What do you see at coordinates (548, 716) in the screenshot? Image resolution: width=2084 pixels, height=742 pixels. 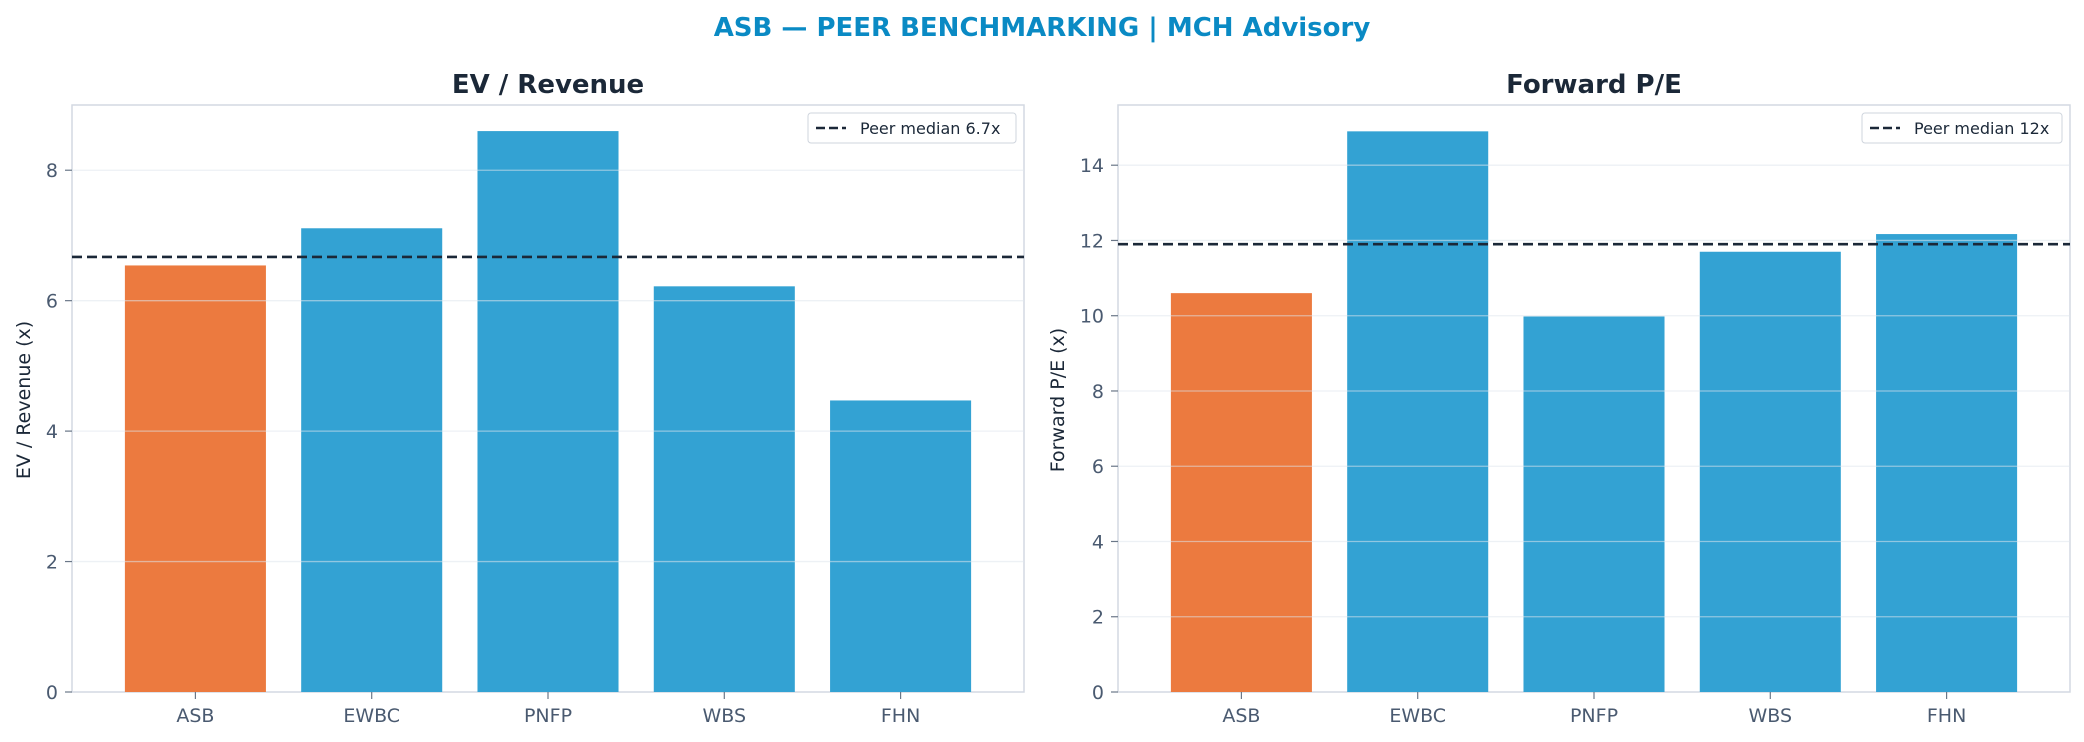 I see `ev-revenue-x-tick-label: PNFP` at bounding box center [548, 716].